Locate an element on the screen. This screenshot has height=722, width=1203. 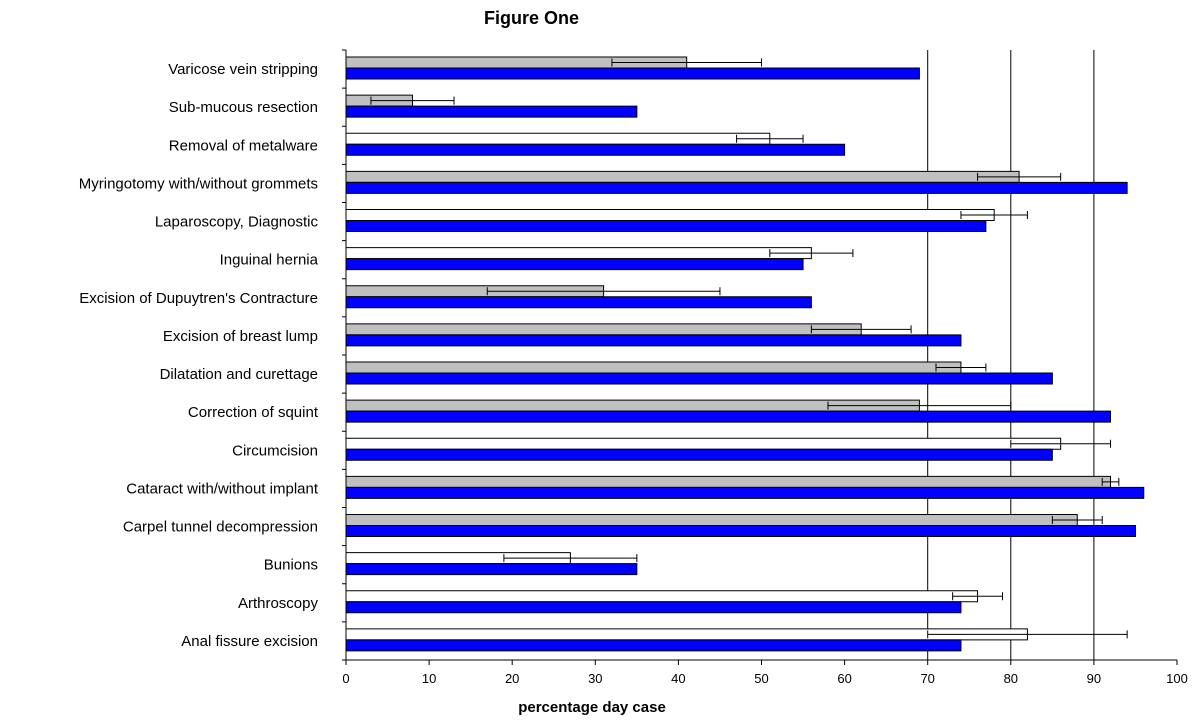
category-label: Removal of metalware is located at coordinates (243, 145).